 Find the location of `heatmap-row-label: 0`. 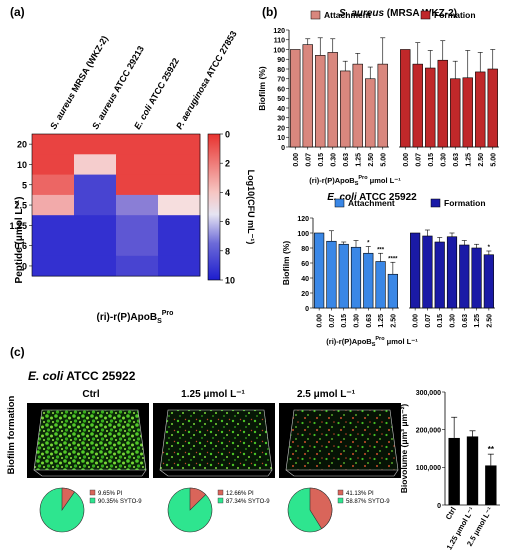

heatmap-row-label: 0 is located at coordinates (24, 266).